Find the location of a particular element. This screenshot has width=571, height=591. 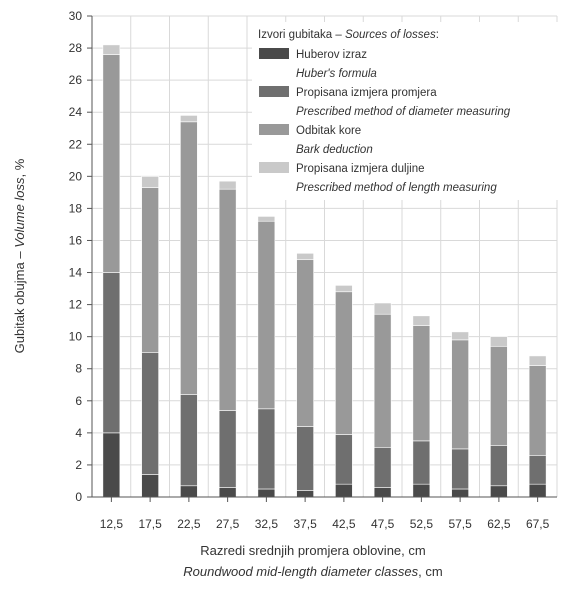

legend-label-english-2: Prescribed method of diameter measuring is located at coordinates (403, 112).